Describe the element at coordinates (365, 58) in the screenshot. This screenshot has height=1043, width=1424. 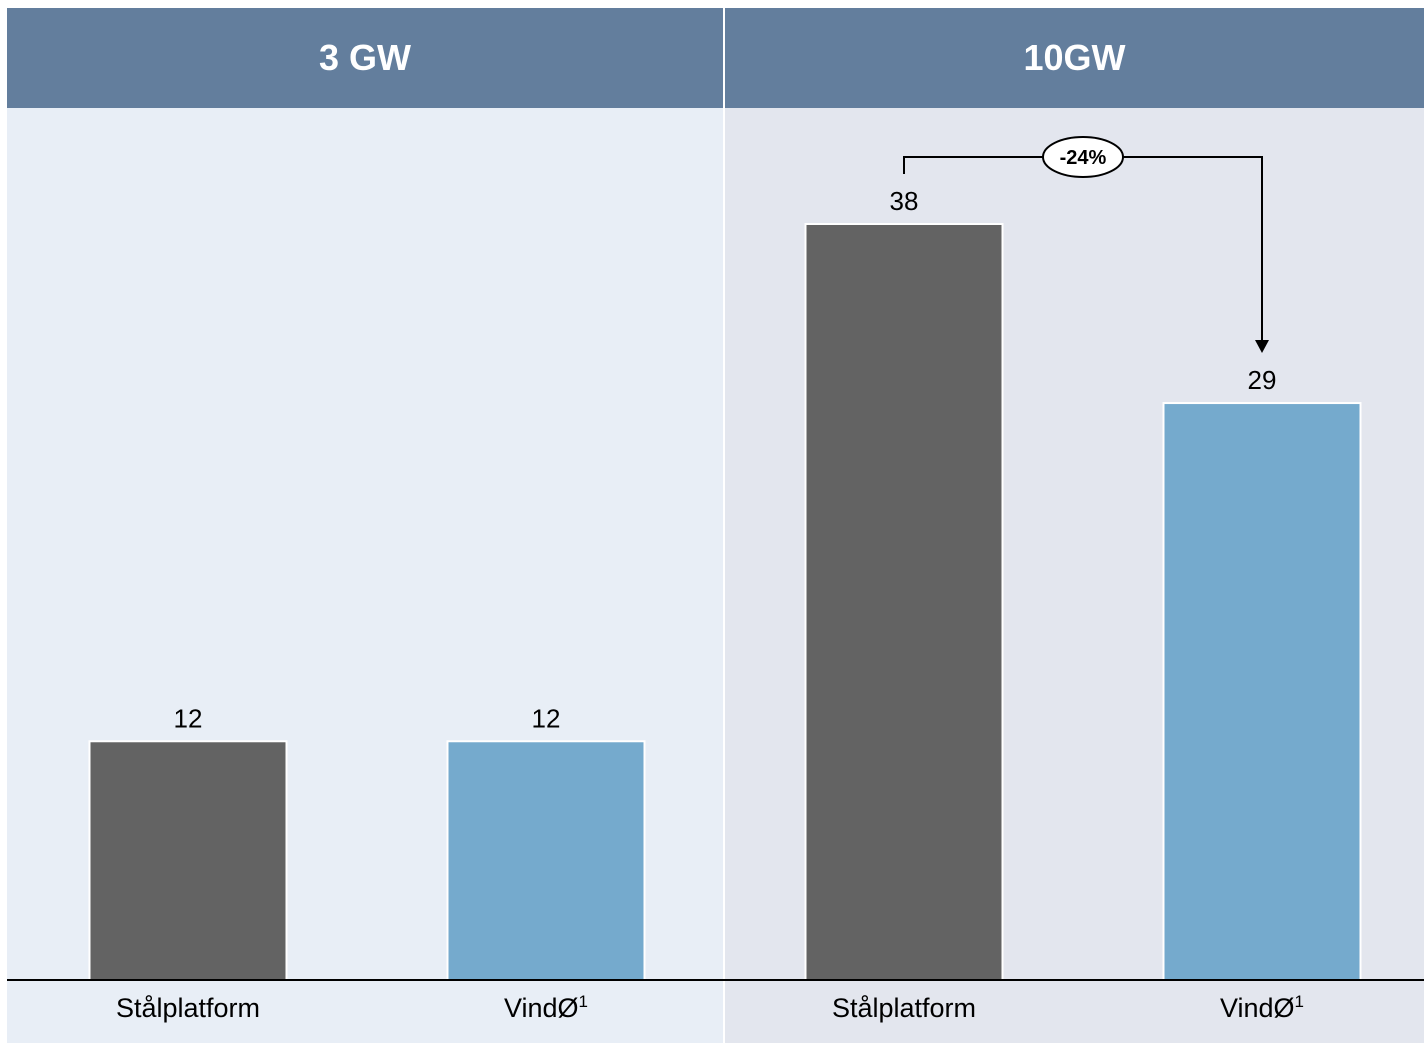
I see `panel-header-3gw: 3 GW` at that location.